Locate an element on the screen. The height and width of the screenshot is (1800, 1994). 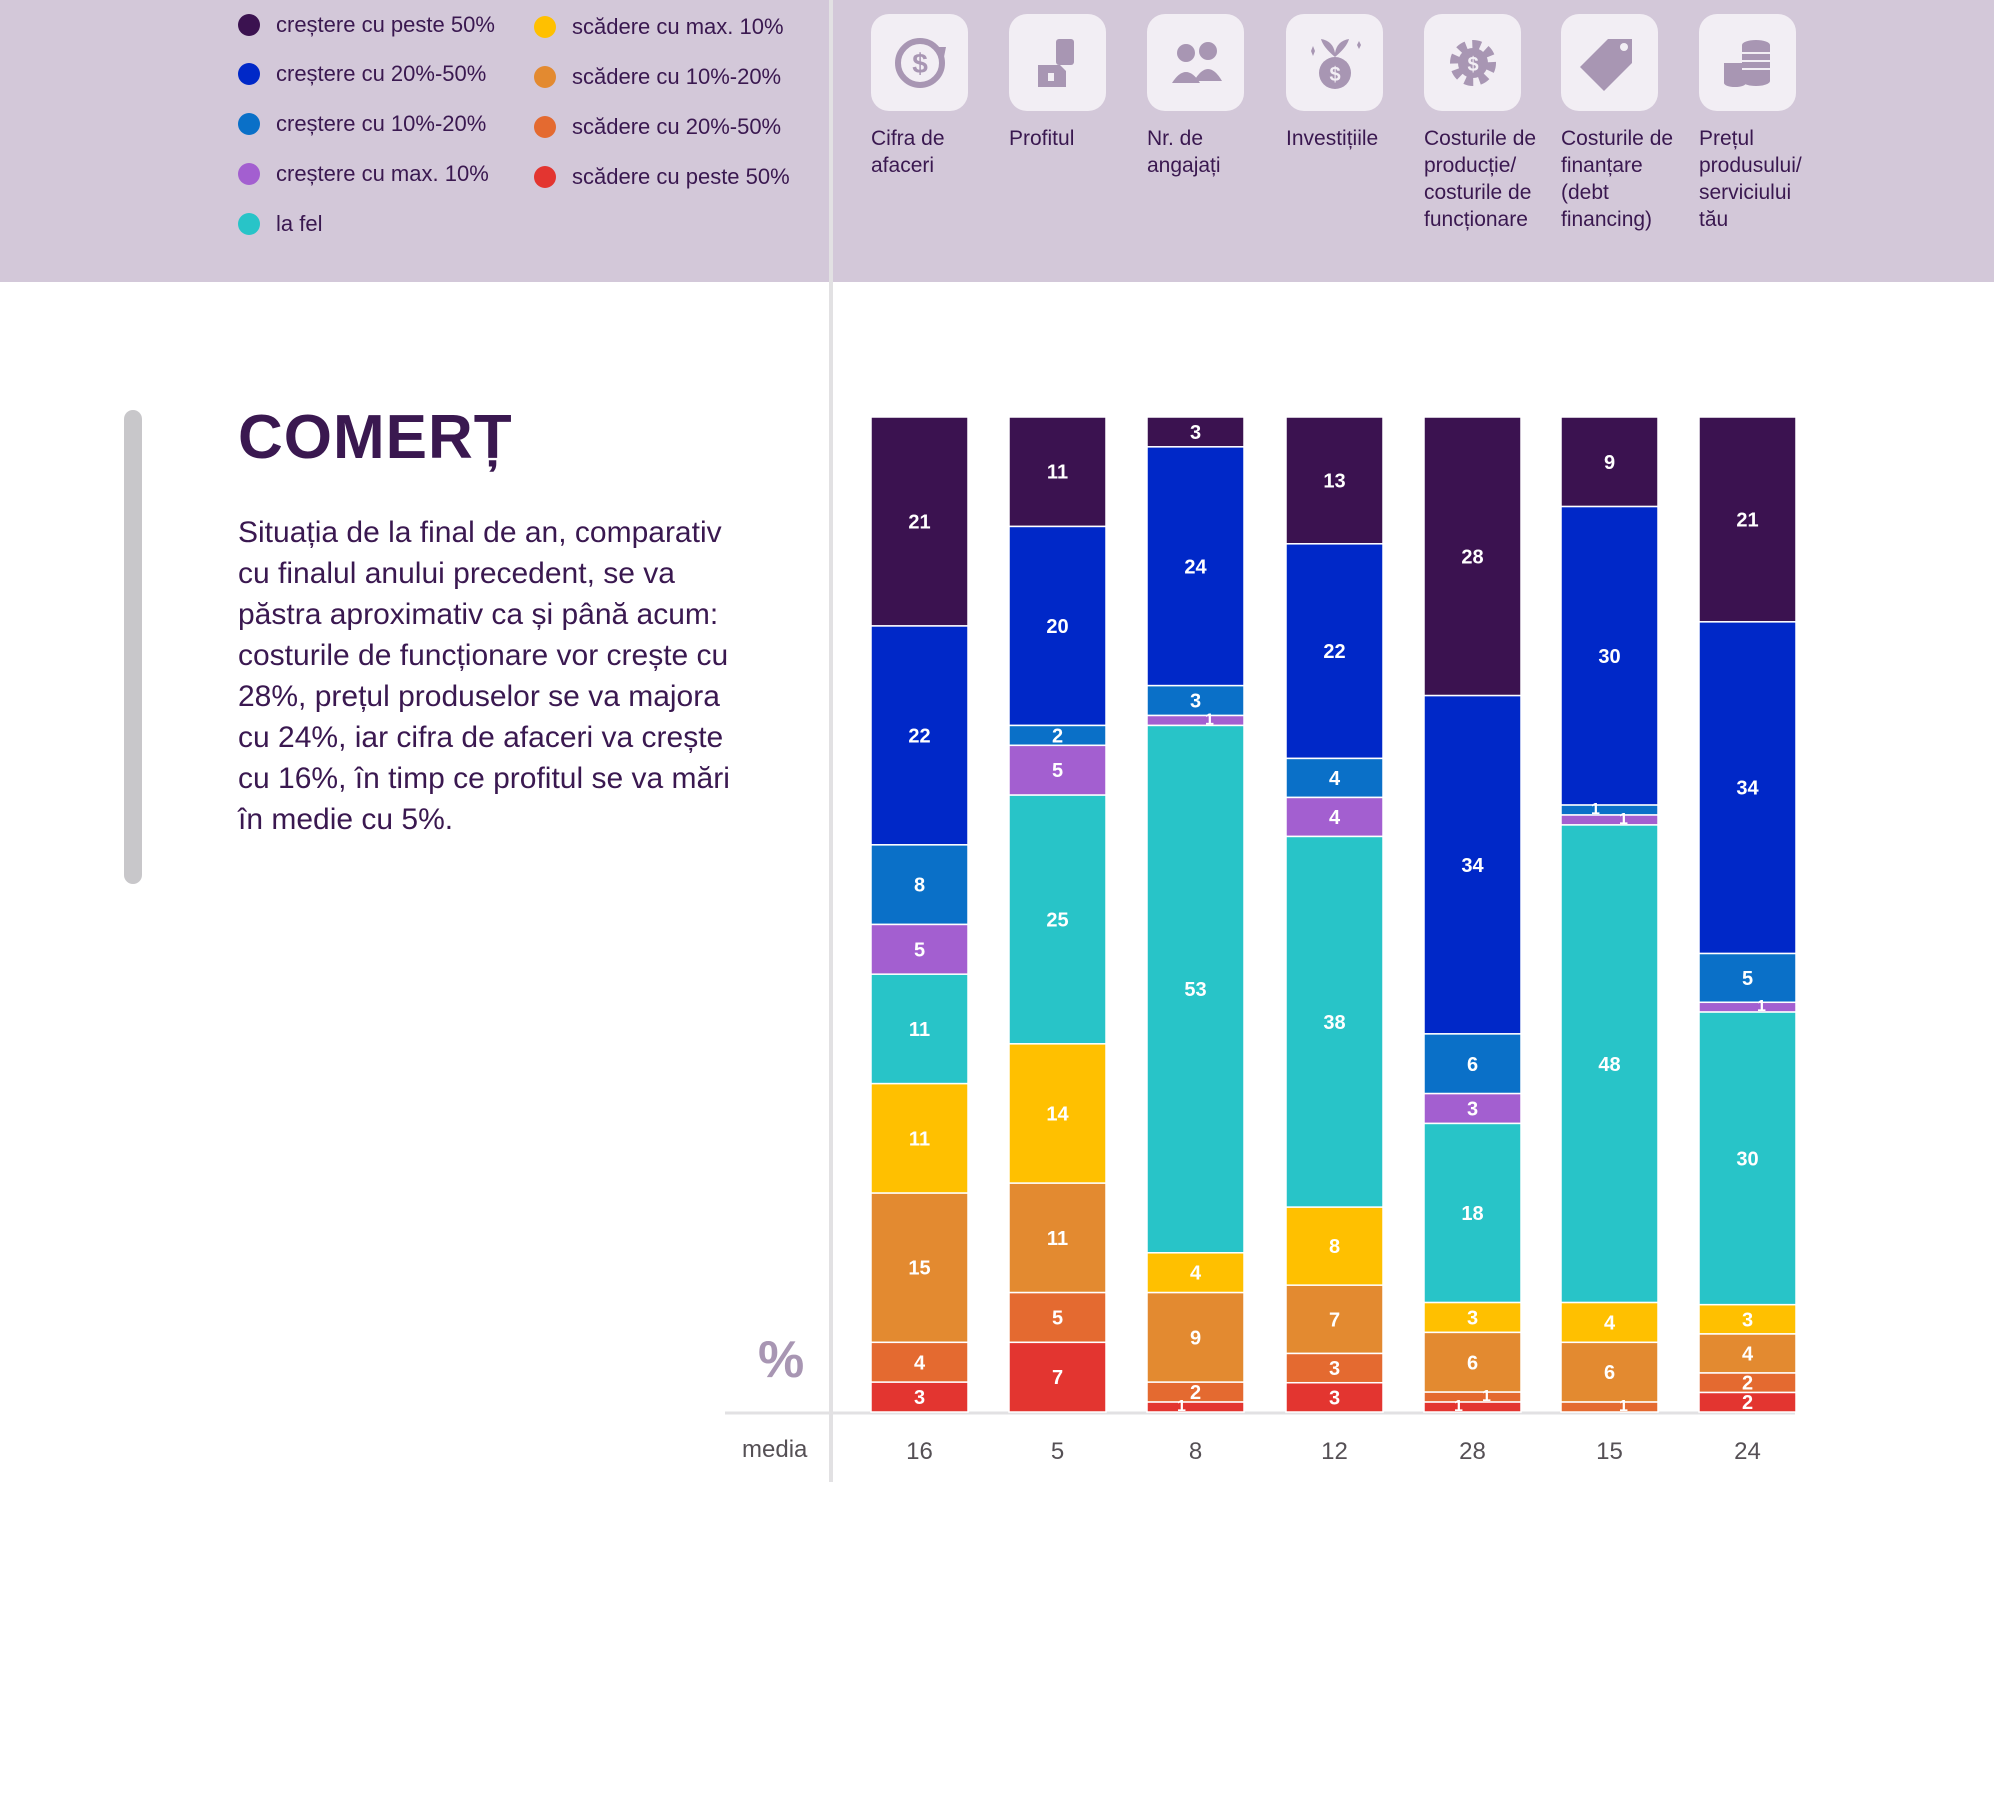
average-value: 24 is located at coordinates (1747, 1451).